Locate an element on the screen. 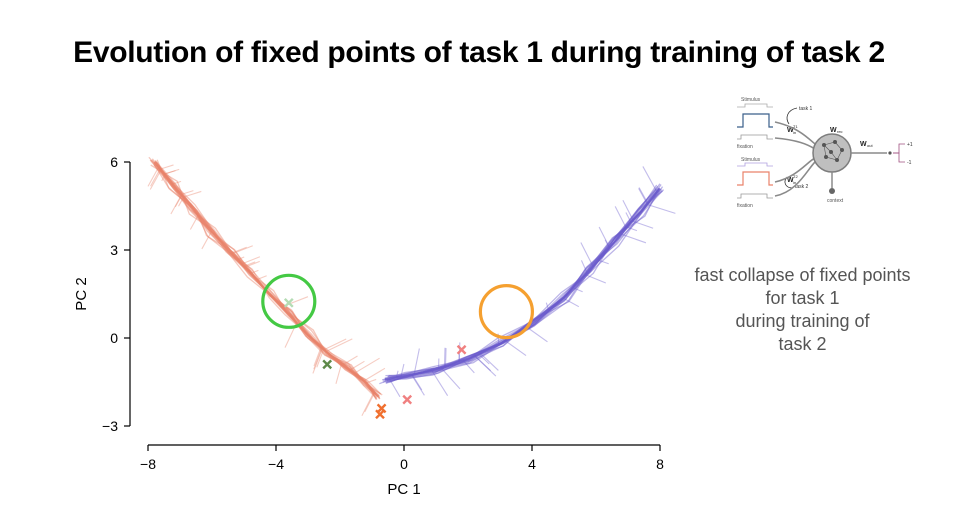  highlight-circles is located at coordinates (397, 306).